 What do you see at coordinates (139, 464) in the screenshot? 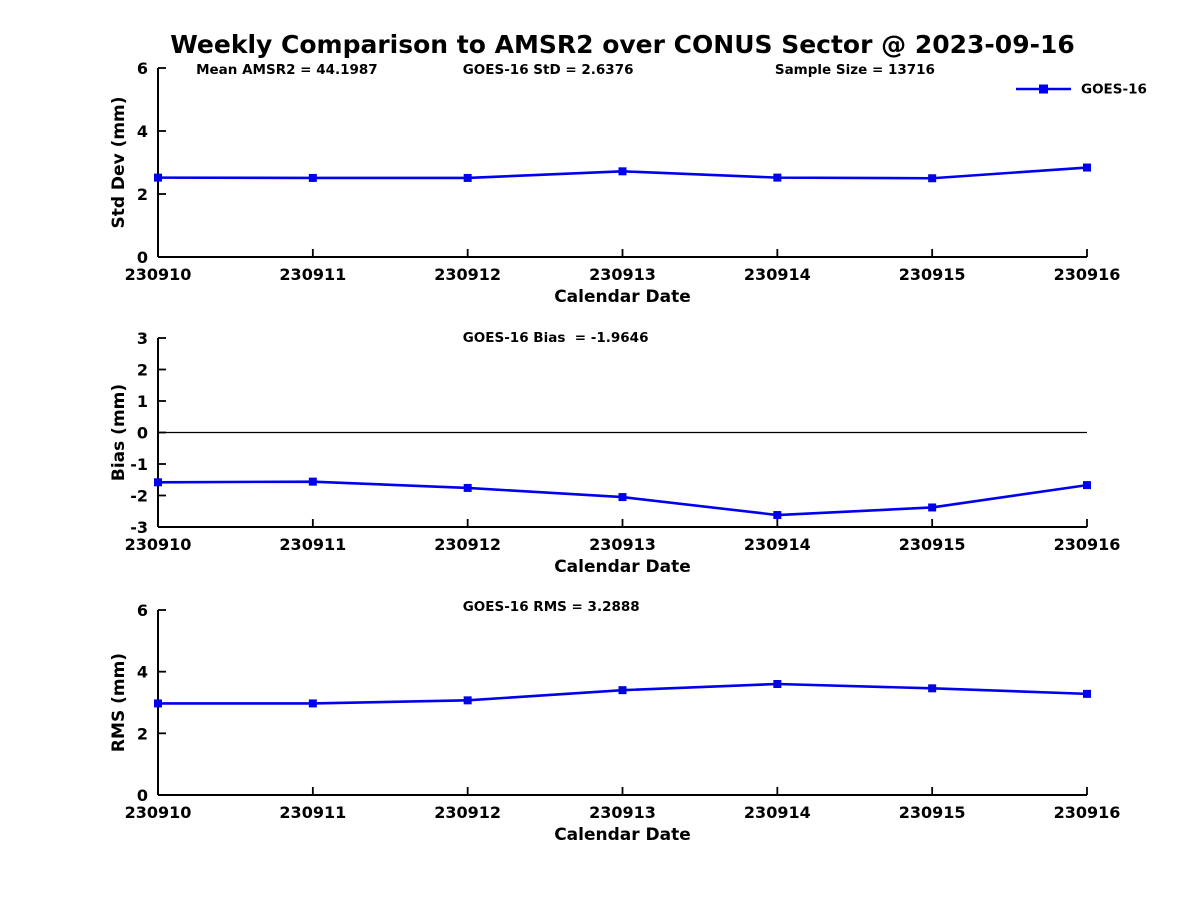
I see `y-tick-label: -1` at bounding box center [139, 464].